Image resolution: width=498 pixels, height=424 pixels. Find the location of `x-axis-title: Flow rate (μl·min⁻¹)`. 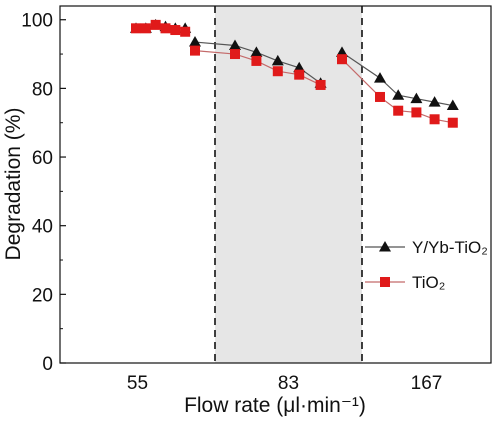

x-axis-title: Flow rate (μl·min⁻¹) is located at coordinates (275, 405).